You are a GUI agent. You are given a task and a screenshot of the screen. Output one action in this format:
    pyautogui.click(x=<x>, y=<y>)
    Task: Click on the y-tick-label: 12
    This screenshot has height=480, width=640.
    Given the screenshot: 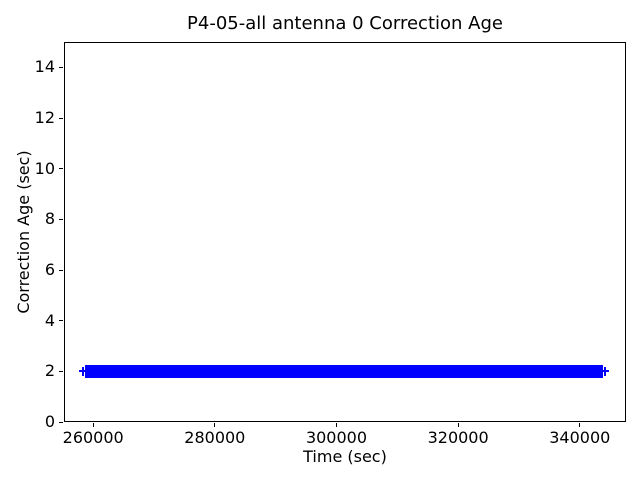 What is the action you would take?
    pyautogui.click(x=44, y=117)
    